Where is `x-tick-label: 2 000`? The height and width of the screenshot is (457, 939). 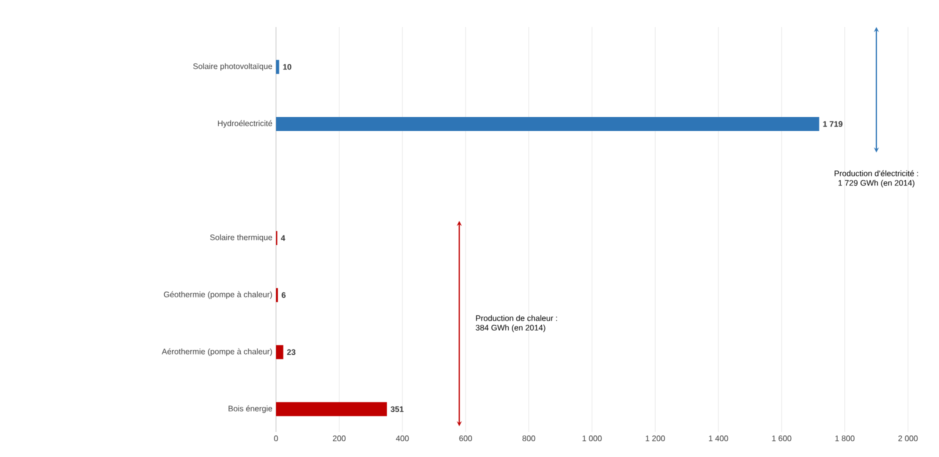
x-tick-label: 2 000 is located at coordinates (908, 439).